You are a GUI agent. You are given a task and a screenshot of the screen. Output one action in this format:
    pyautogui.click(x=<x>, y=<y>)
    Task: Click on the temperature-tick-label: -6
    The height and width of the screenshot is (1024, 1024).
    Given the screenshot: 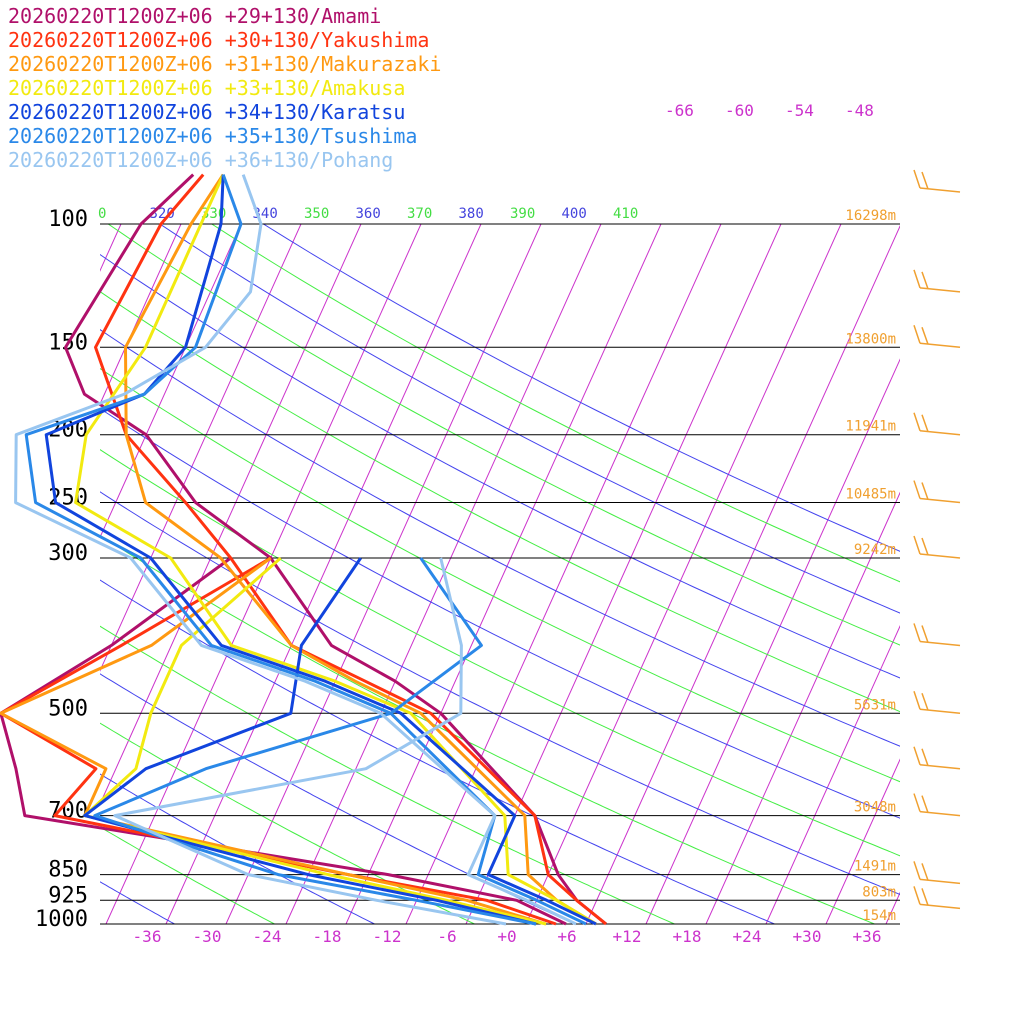 What is the action you would take?
    pyautogui.click(x=446, y=936)
    